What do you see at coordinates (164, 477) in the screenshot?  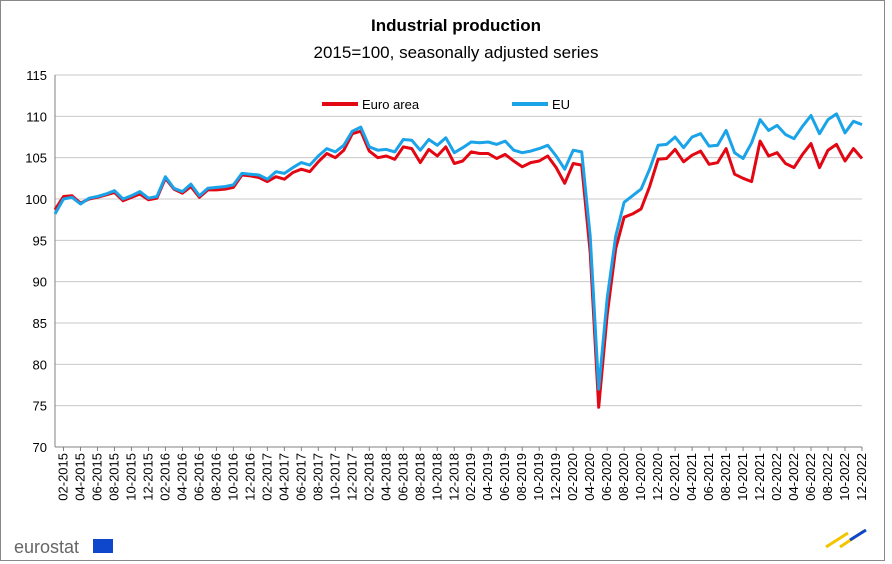 I see `x-tick-label: 02-2016` at bounding box center [164, 477].